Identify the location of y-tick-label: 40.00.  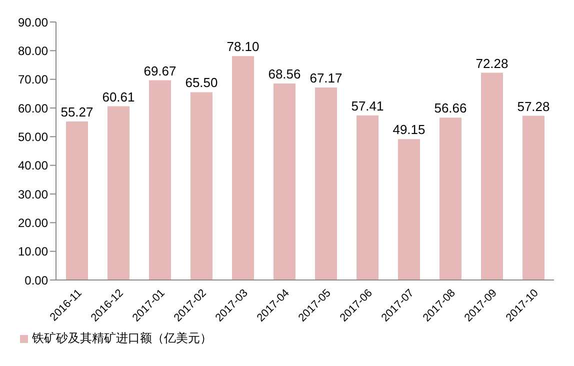
(33, 165).